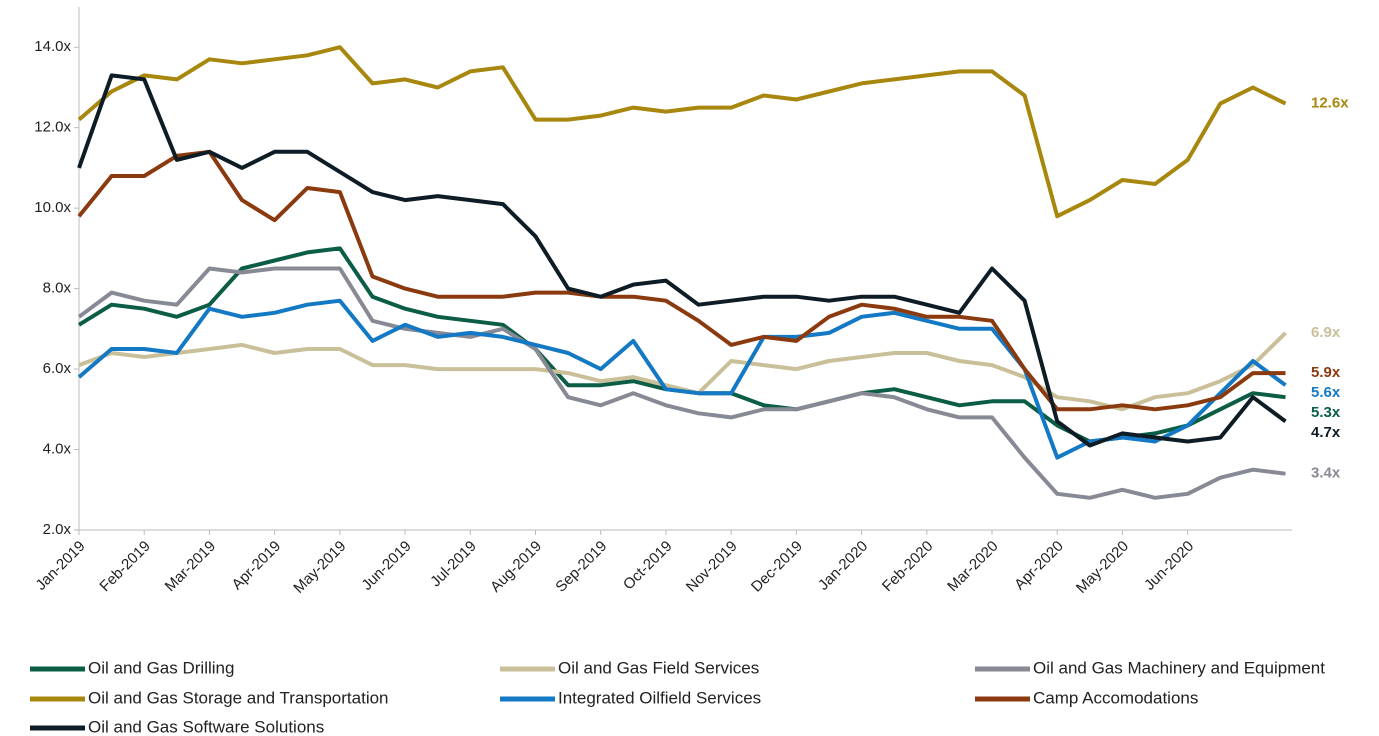 Image resolution: width=1379 pixels, height=736 pixels. I want to click on legend-label: Integrated Oilfield Services, so click(659, 697).